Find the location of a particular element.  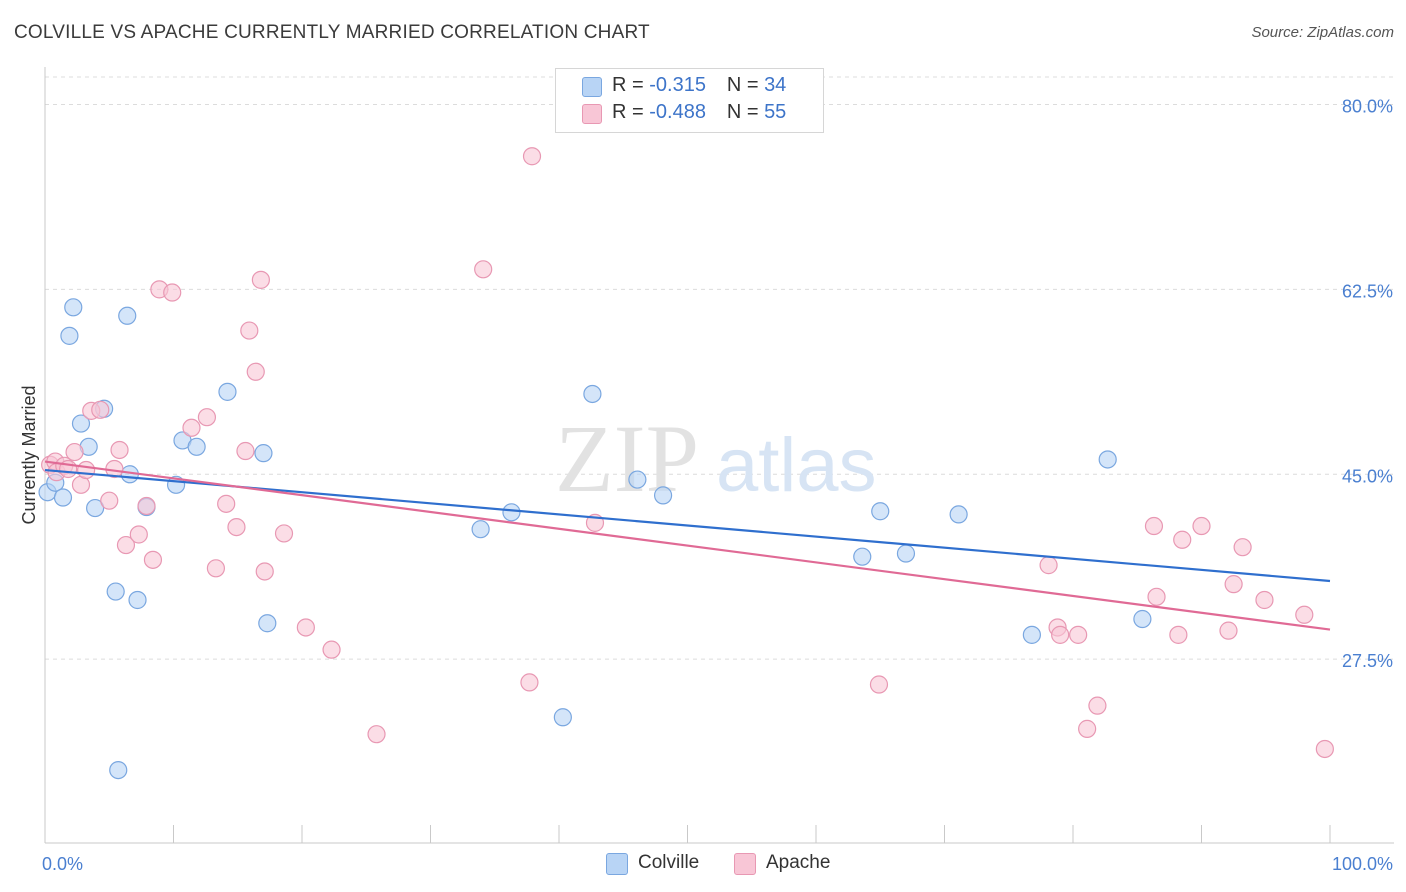

apache-swatch is located at coordinates (592, 114).